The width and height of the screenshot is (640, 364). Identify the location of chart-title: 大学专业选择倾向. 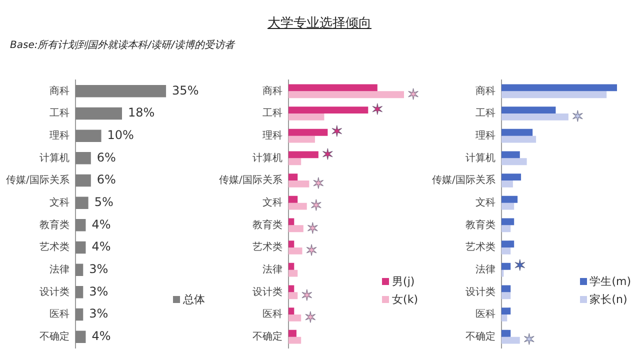
(319, 23).